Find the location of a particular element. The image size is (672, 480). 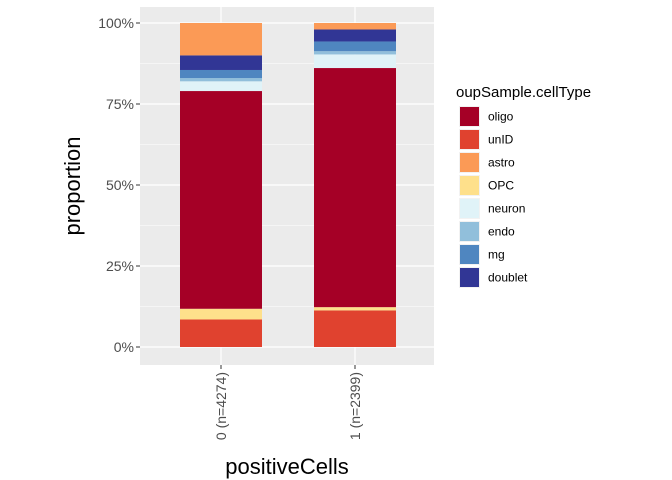

legend-swatch-doublet is located at coordinates (469, 277).